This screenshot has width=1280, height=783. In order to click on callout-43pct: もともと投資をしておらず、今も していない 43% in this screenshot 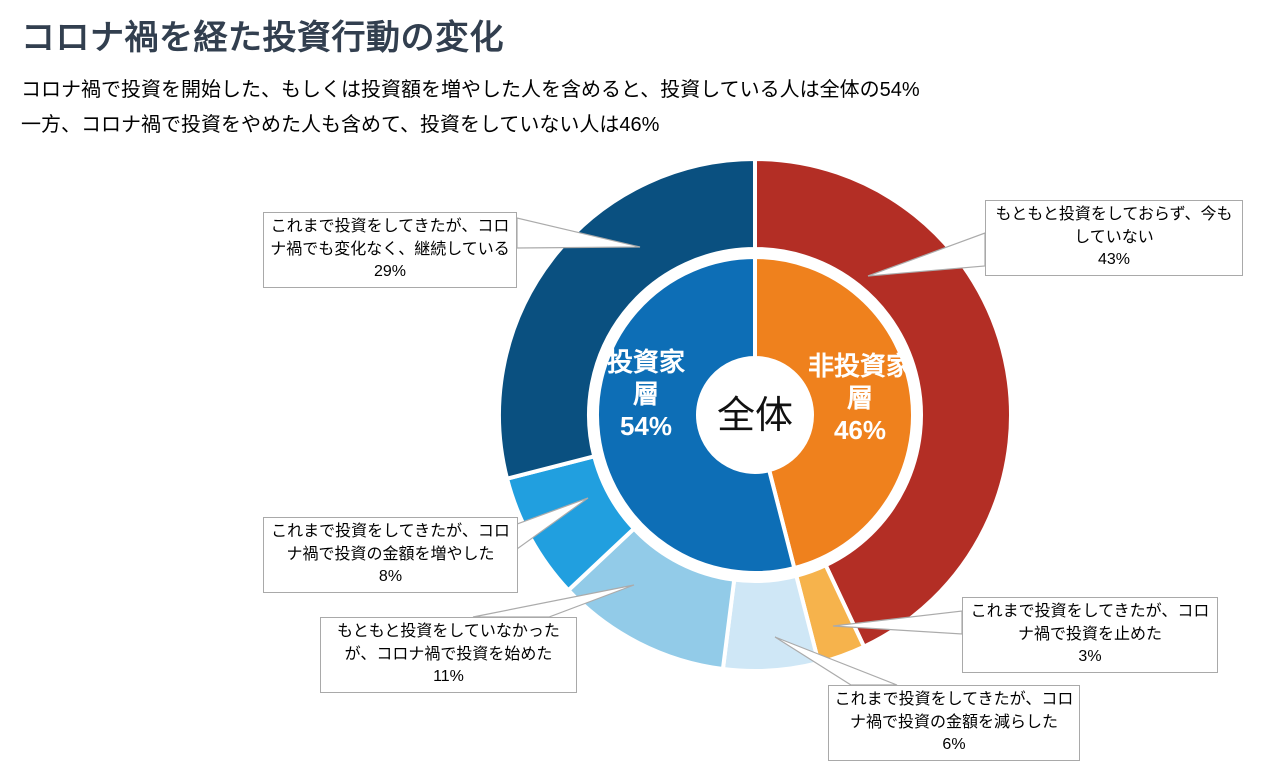, I will do `click(1114, 238)`.